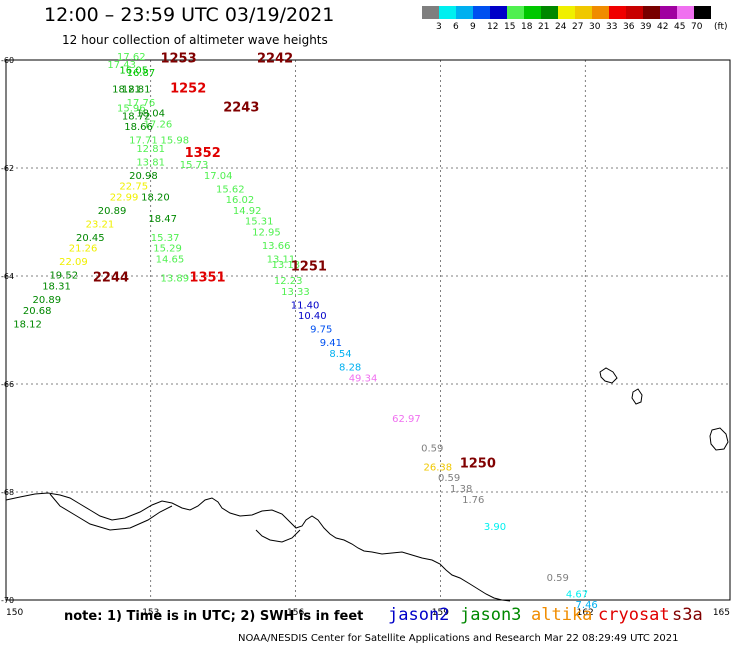 The height and width of the screenshot is (650, 740). What do you see at coordinates (680, 27) in the screenshot?
I see `colorbar-tick-label: 45` at bounding box center [680, 27].